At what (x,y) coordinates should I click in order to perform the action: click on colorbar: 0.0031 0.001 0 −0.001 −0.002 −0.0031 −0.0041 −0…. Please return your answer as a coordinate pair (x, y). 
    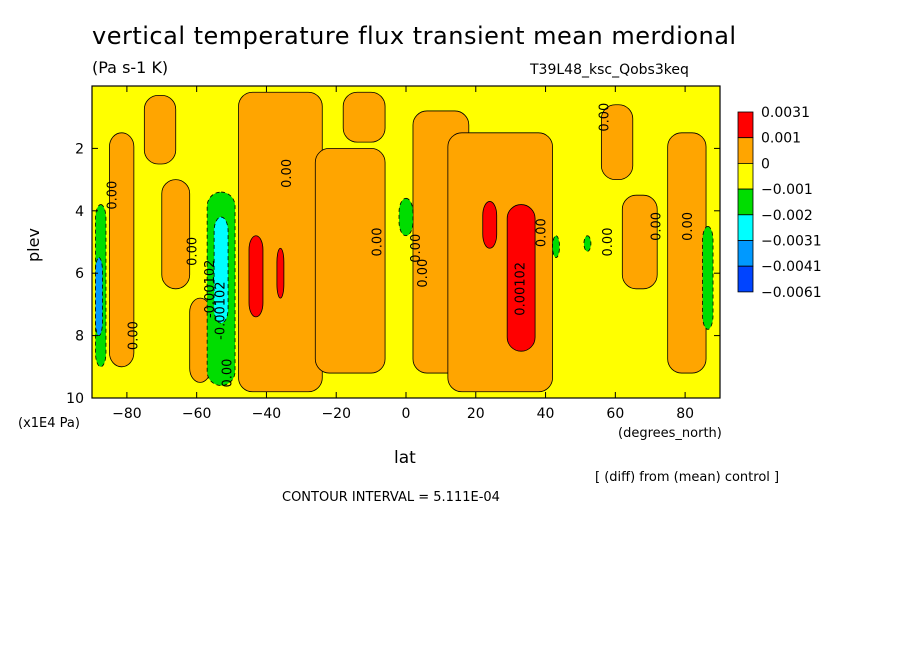
    Looking at the image, I should click on (779, 203).